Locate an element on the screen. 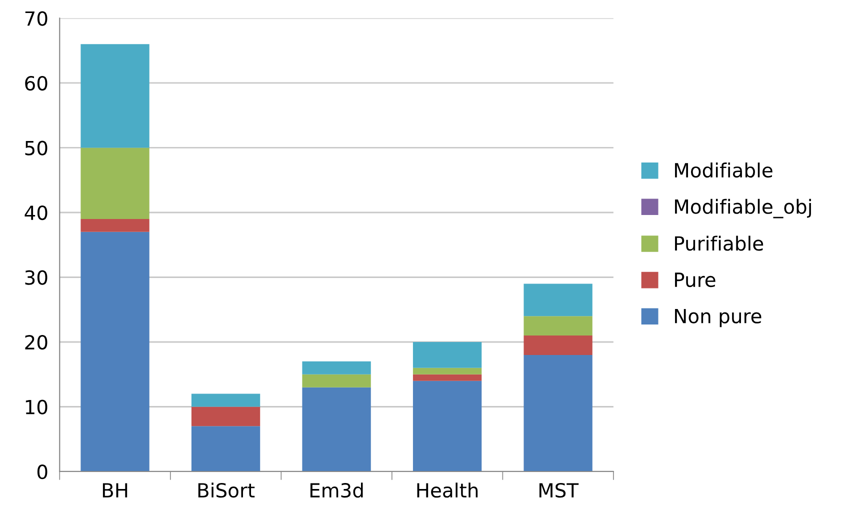  y-tick-label: 60 is located at coordinates (36, 83).